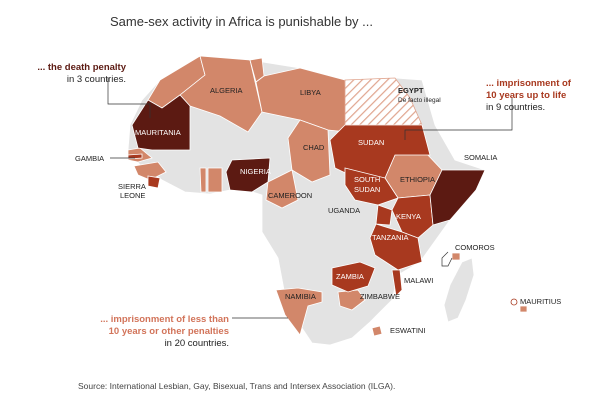 The width and height of the screenshot is (610, 409). Describe the element at coordinates (411, 90) in the screenshot. I see `label-egypt: EGYPT` at that location.